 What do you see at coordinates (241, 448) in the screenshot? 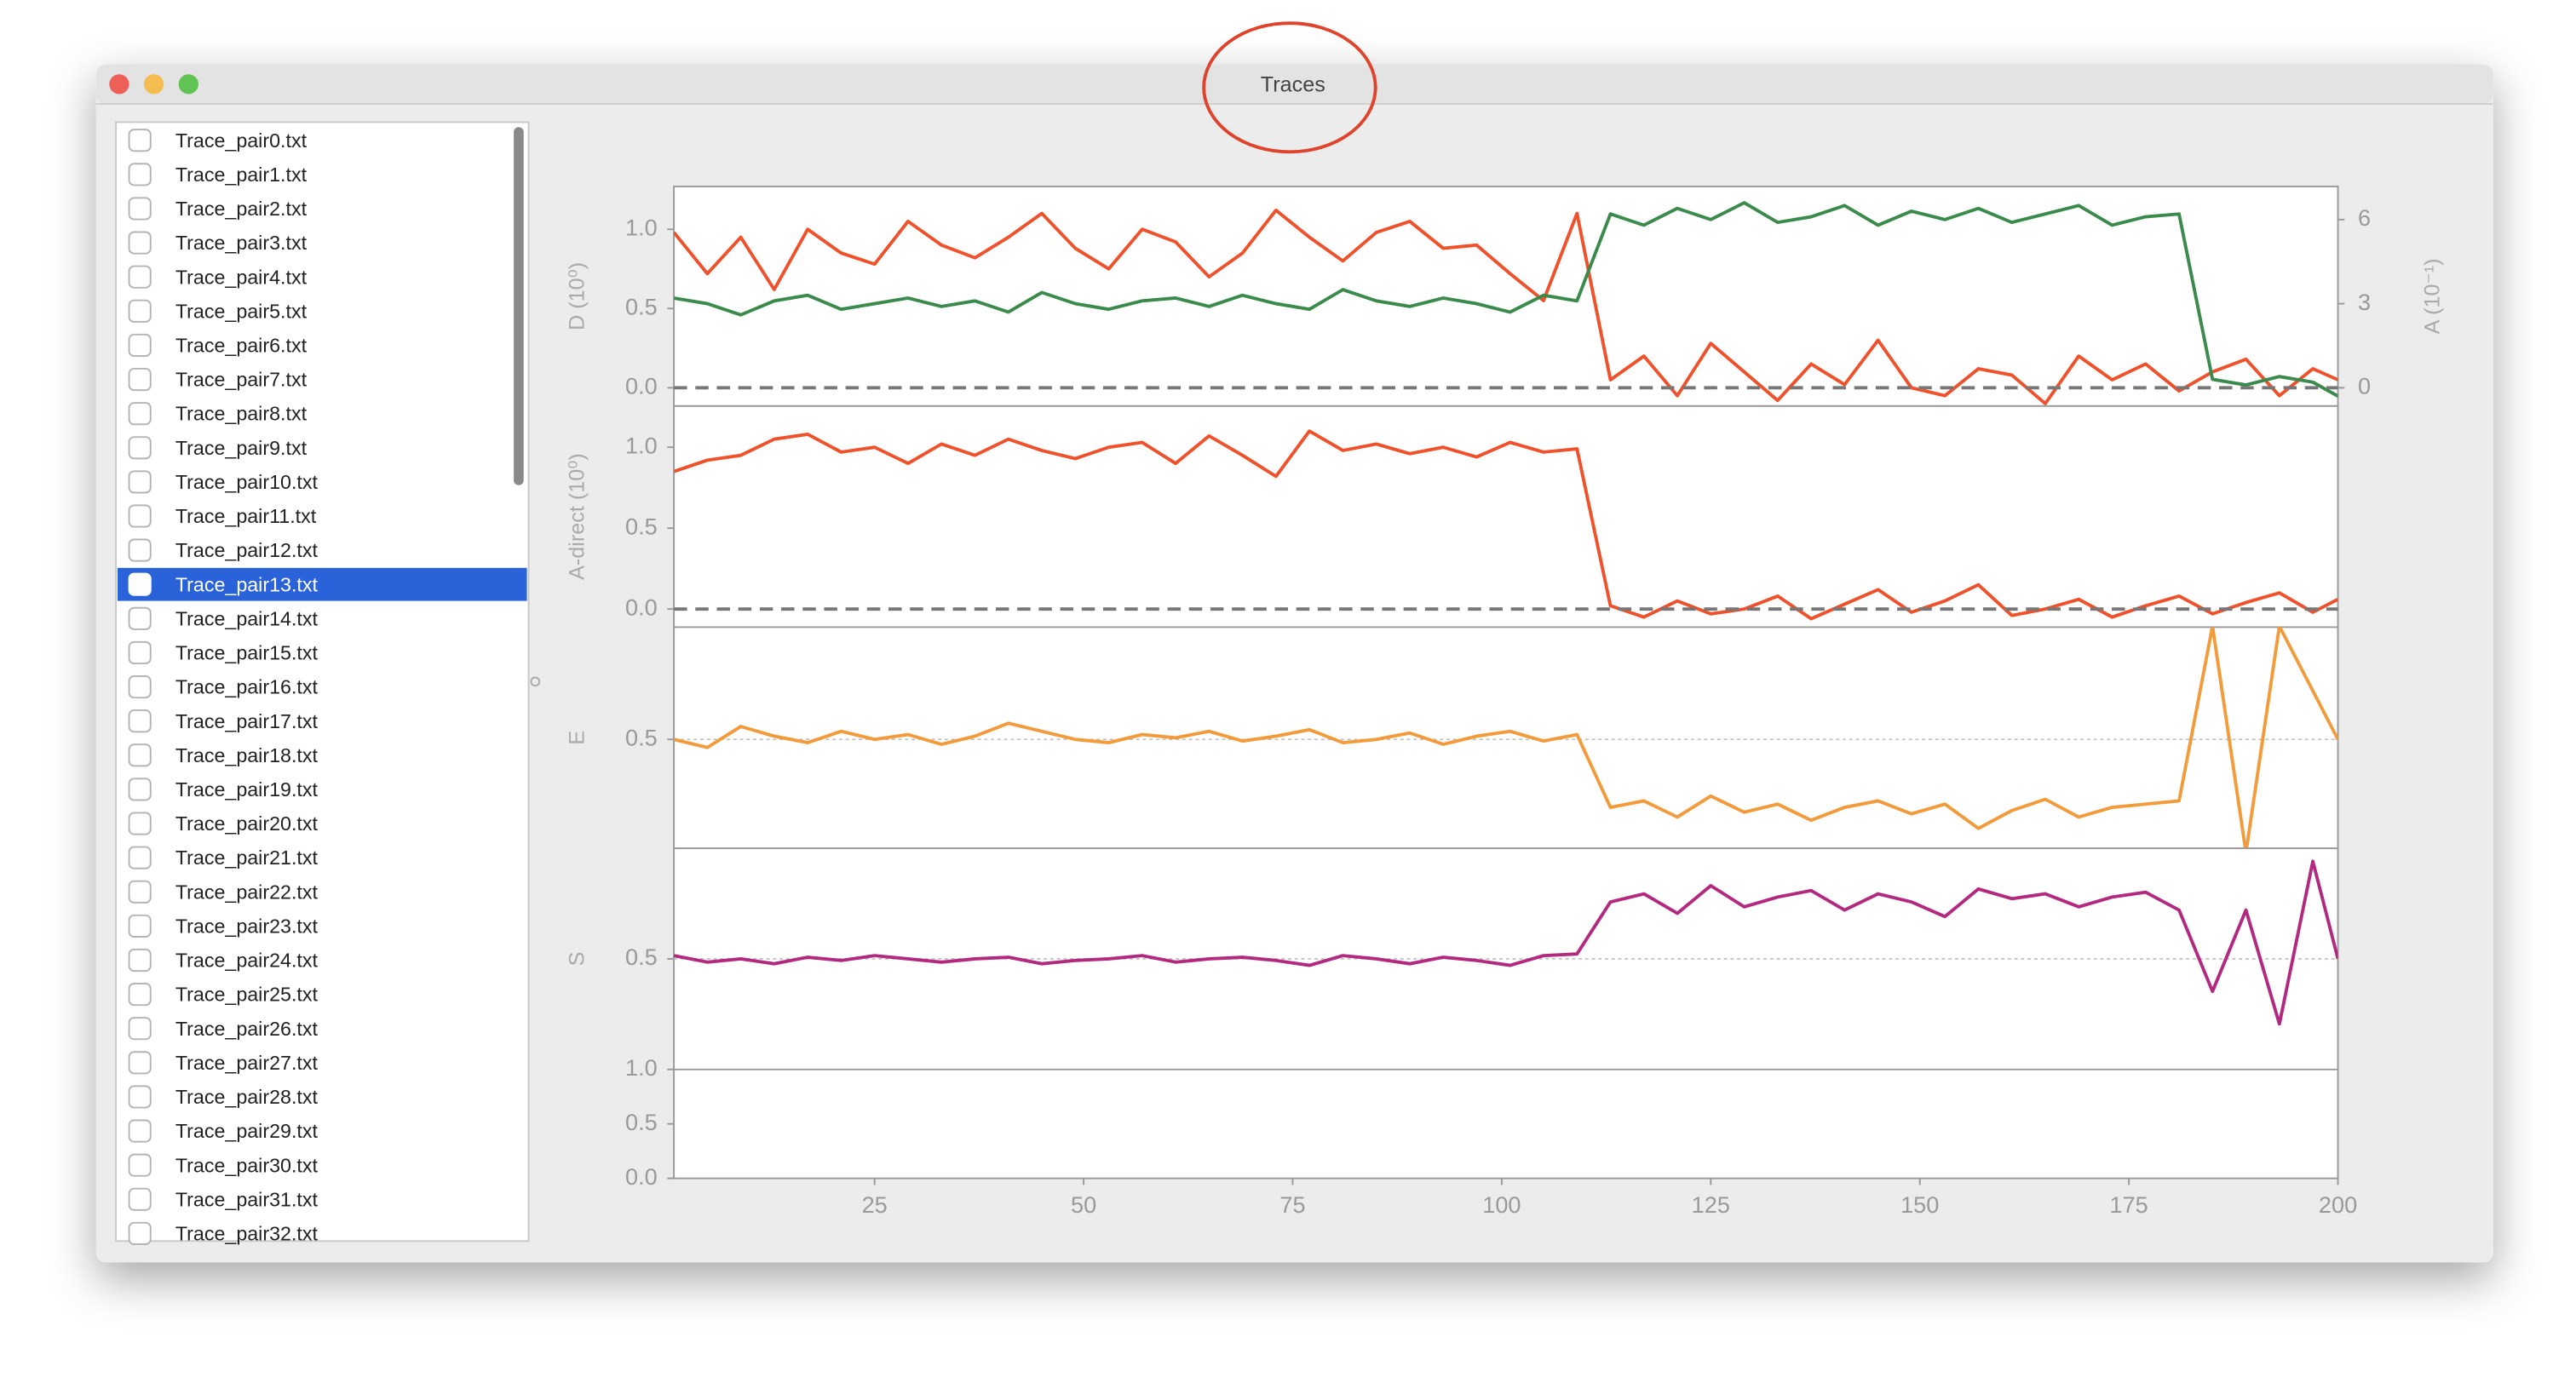
I see `file-name: Trace_pair9.txt` at bounding box center [241, 448].